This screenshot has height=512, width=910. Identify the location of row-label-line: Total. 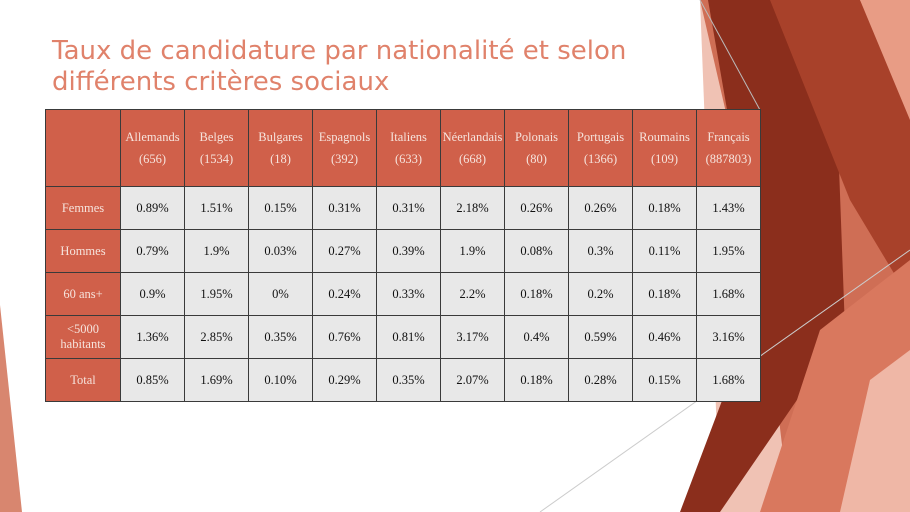
(83, 379).